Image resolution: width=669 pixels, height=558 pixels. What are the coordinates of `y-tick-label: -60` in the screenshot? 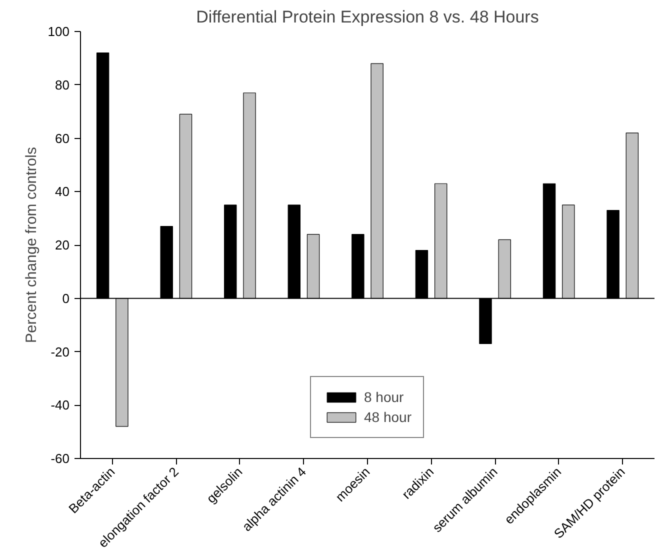 It's located at (60, 458).